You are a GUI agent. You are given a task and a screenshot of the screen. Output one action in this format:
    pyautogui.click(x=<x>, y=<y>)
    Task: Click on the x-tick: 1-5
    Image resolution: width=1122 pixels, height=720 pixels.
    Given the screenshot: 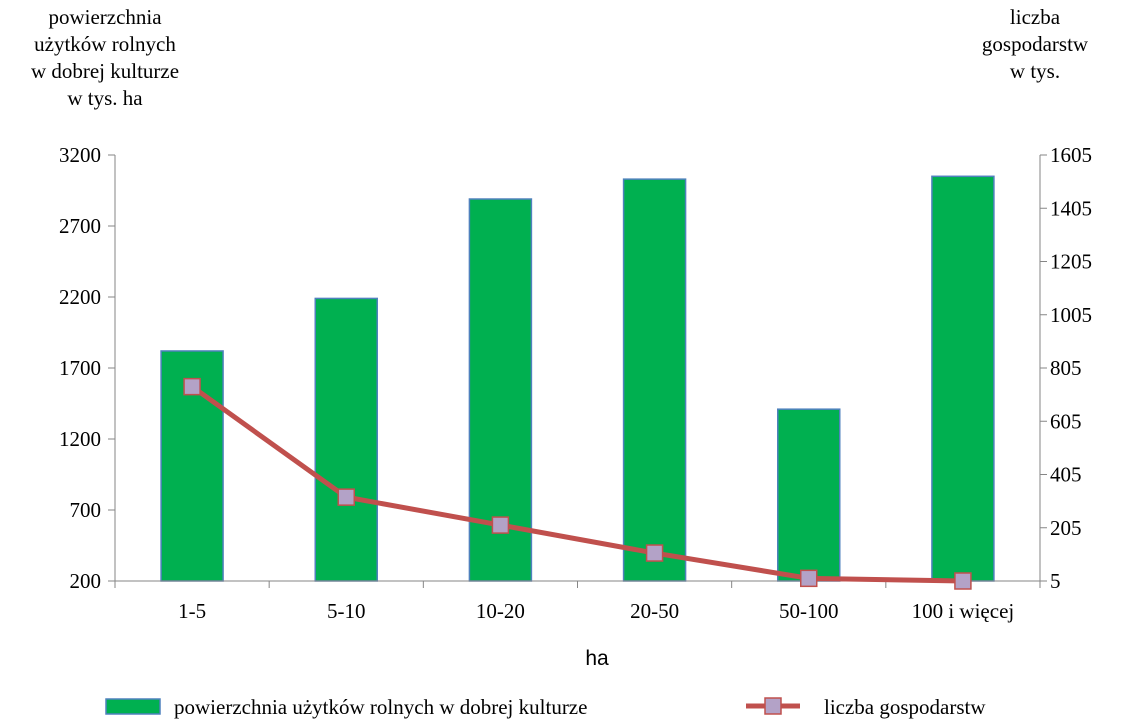 What is the action you would take?
    pyautogui.click(x=192, y=611)
    